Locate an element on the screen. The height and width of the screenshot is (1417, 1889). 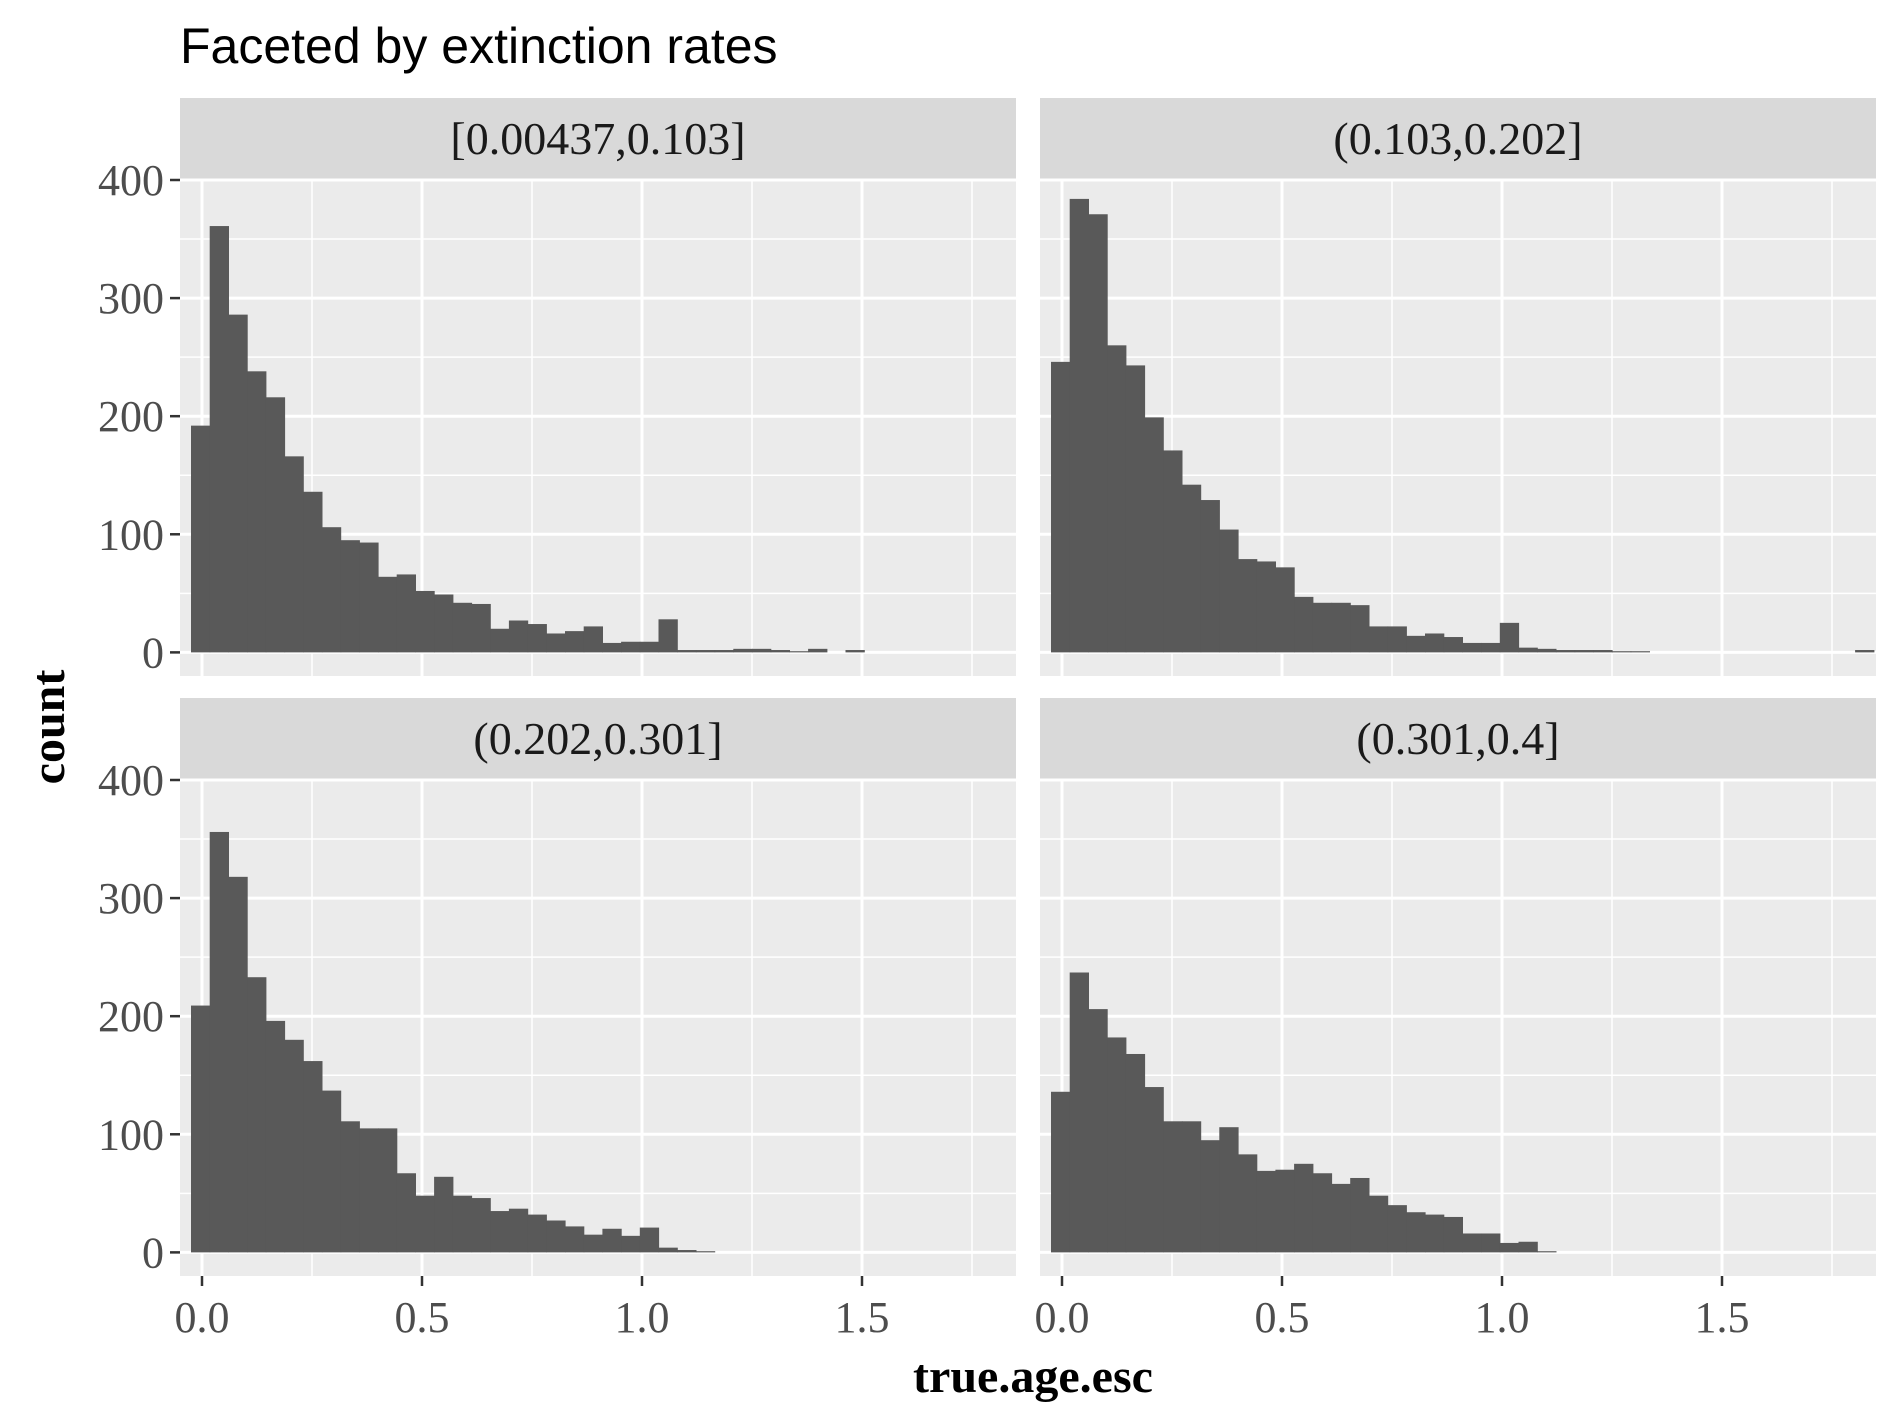
facet-strip-label: (0.103,0.202] is located at coordinates (1457, 138).